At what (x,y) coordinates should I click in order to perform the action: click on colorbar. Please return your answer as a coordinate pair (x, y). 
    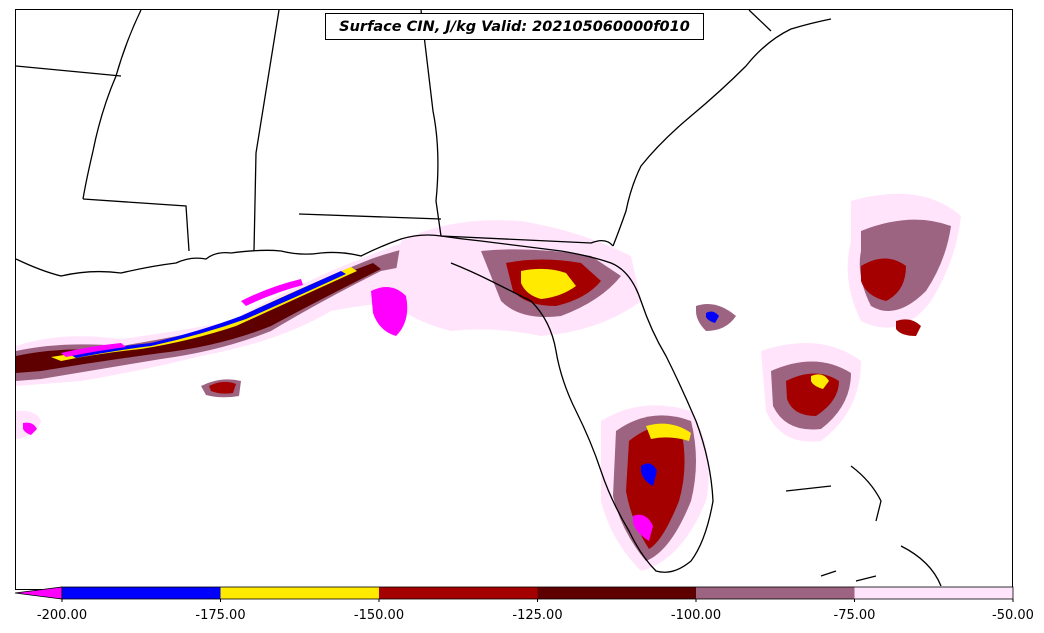
    Looking at the image, I should click on (514, 594).